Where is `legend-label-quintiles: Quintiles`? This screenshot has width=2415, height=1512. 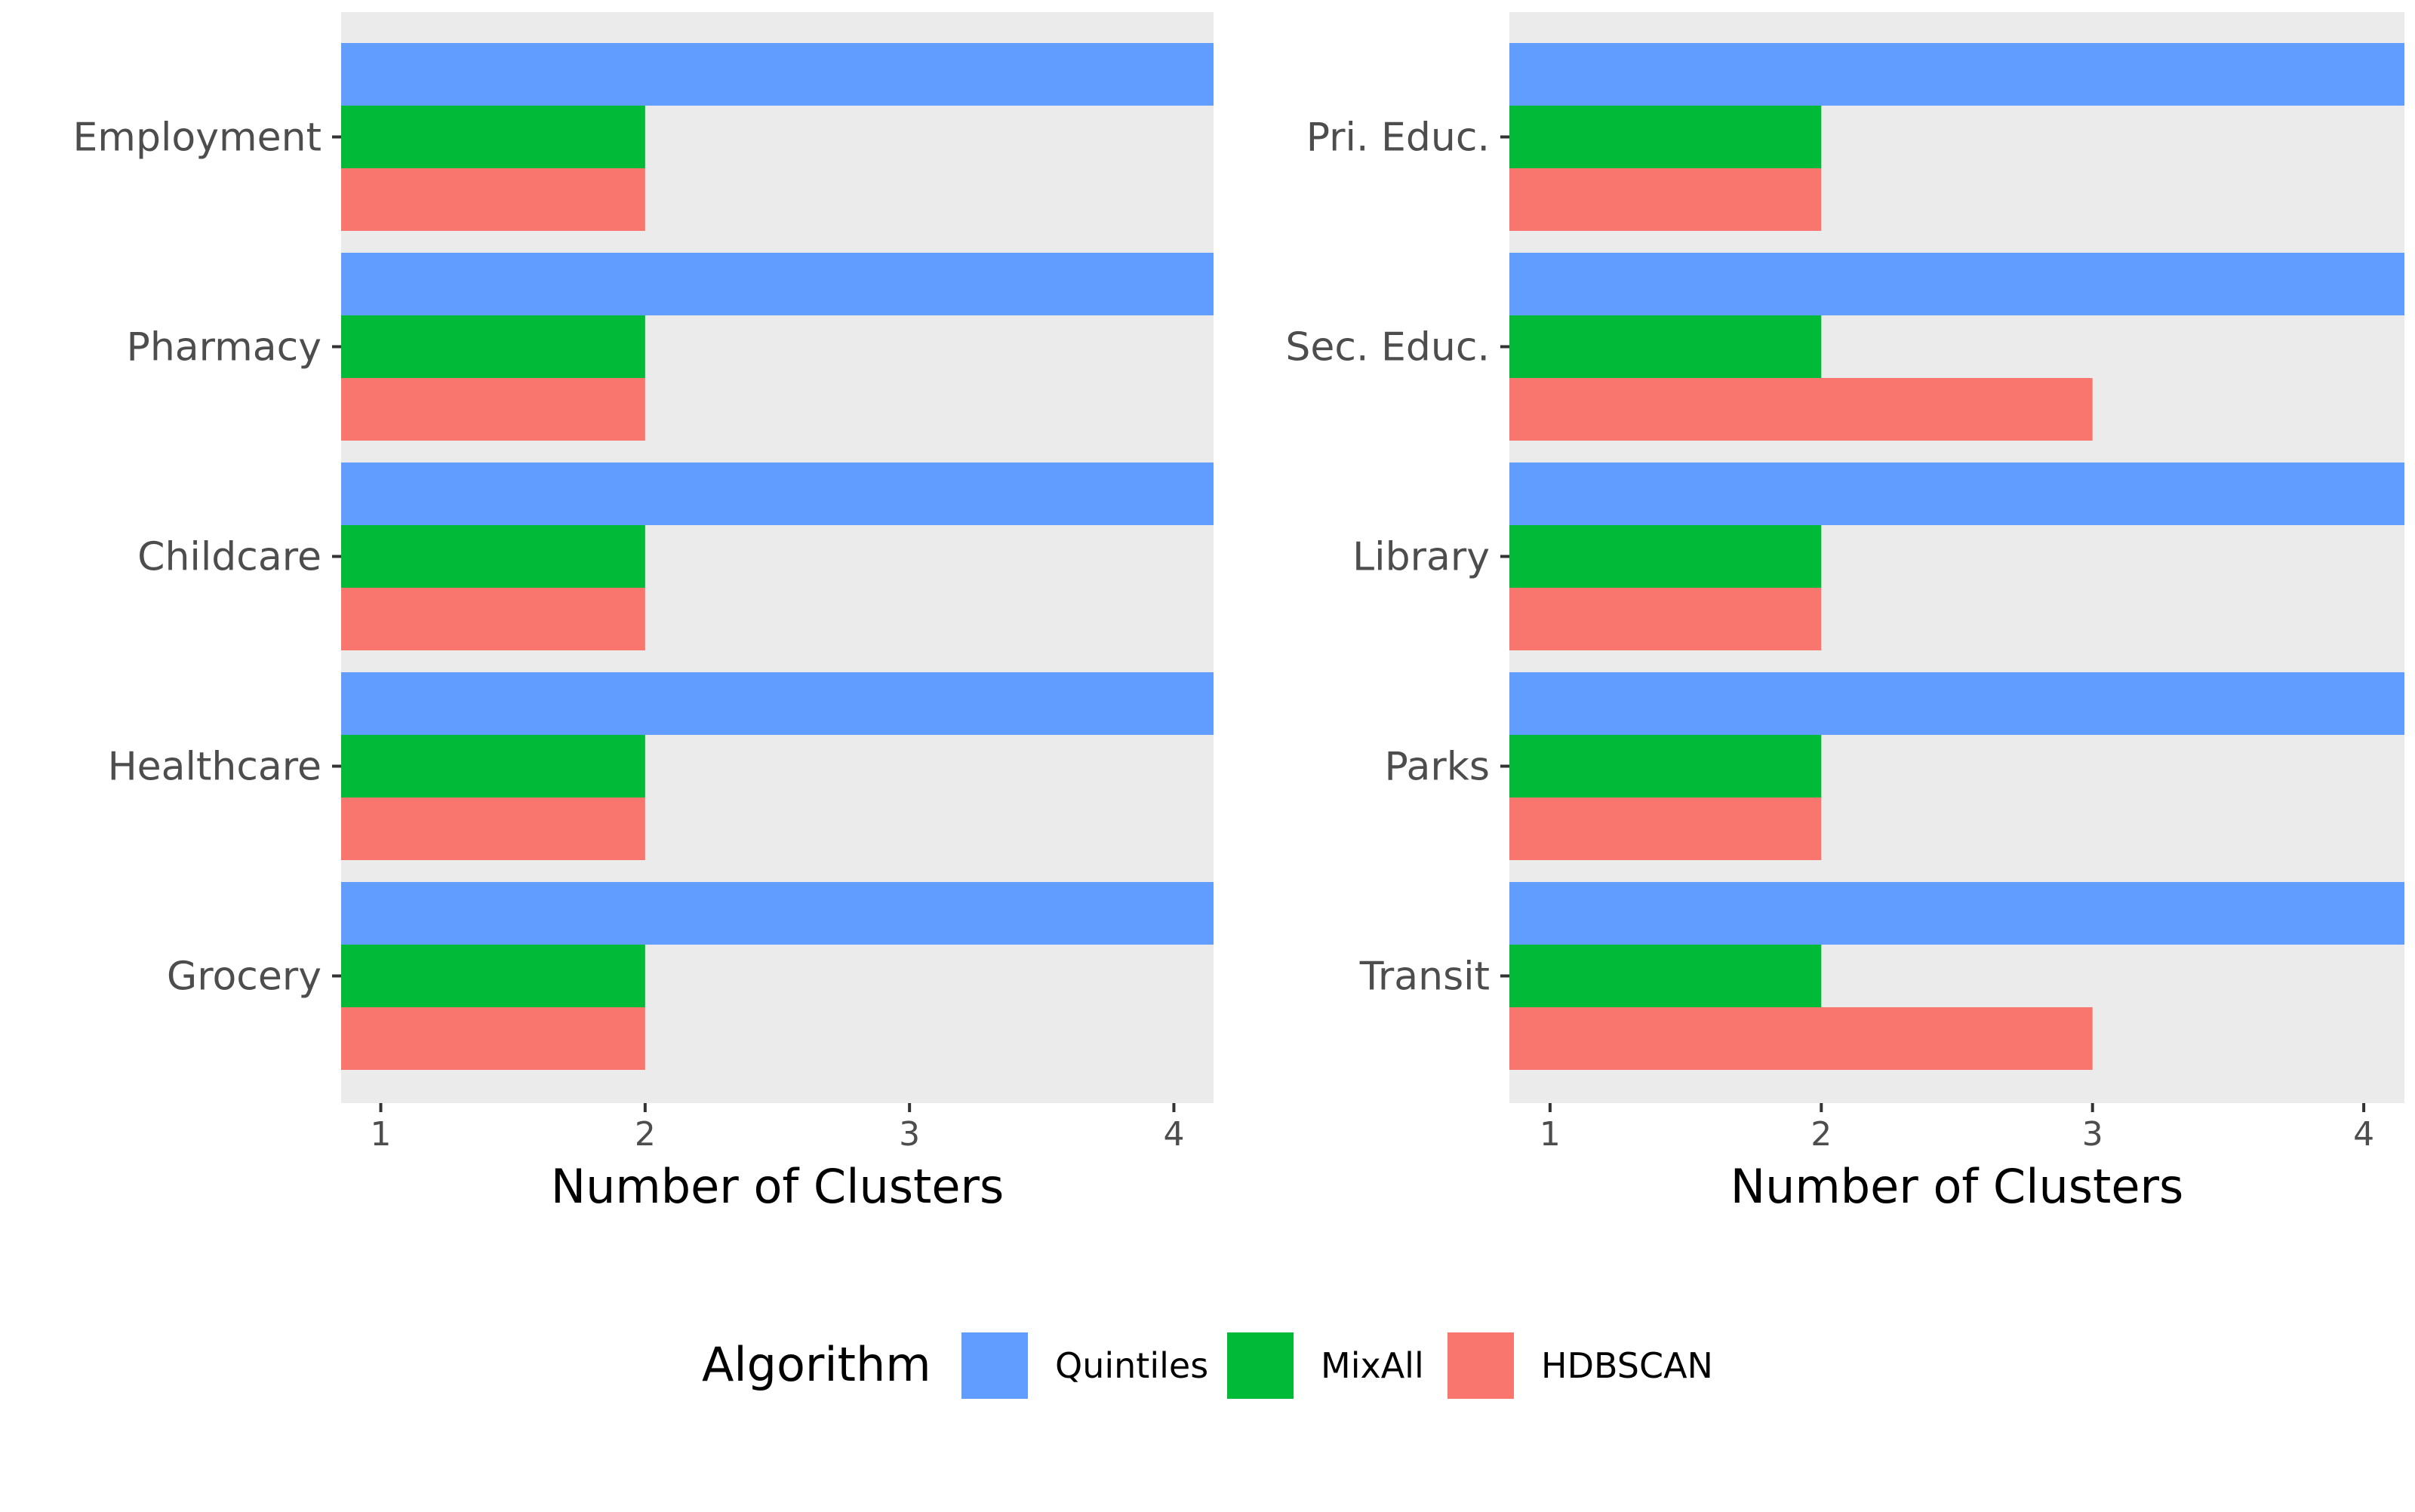
legend-label-quintiles: Quintiles is located at coordinates (1131, 1365).